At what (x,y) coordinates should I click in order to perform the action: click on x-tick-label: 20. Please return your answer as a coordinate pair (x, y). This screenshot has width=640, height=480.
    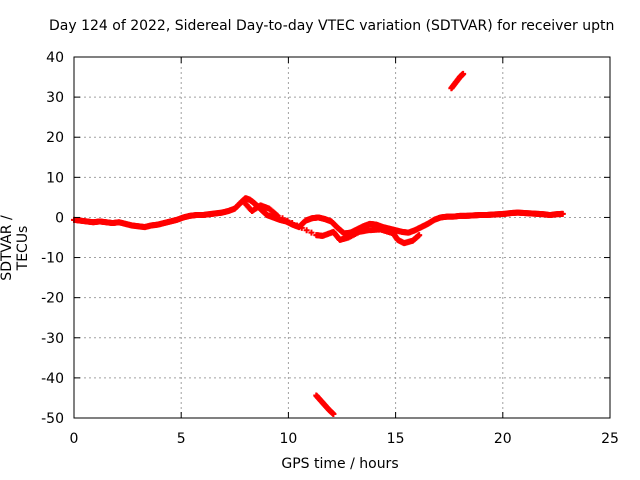
    Looking at the image, I should click on (503, 439).